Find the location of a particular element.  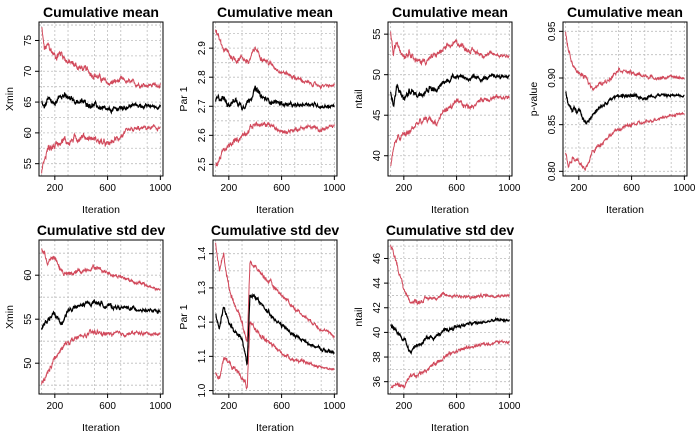

y-tick-label: 70 is located at coordinates (28, 71).